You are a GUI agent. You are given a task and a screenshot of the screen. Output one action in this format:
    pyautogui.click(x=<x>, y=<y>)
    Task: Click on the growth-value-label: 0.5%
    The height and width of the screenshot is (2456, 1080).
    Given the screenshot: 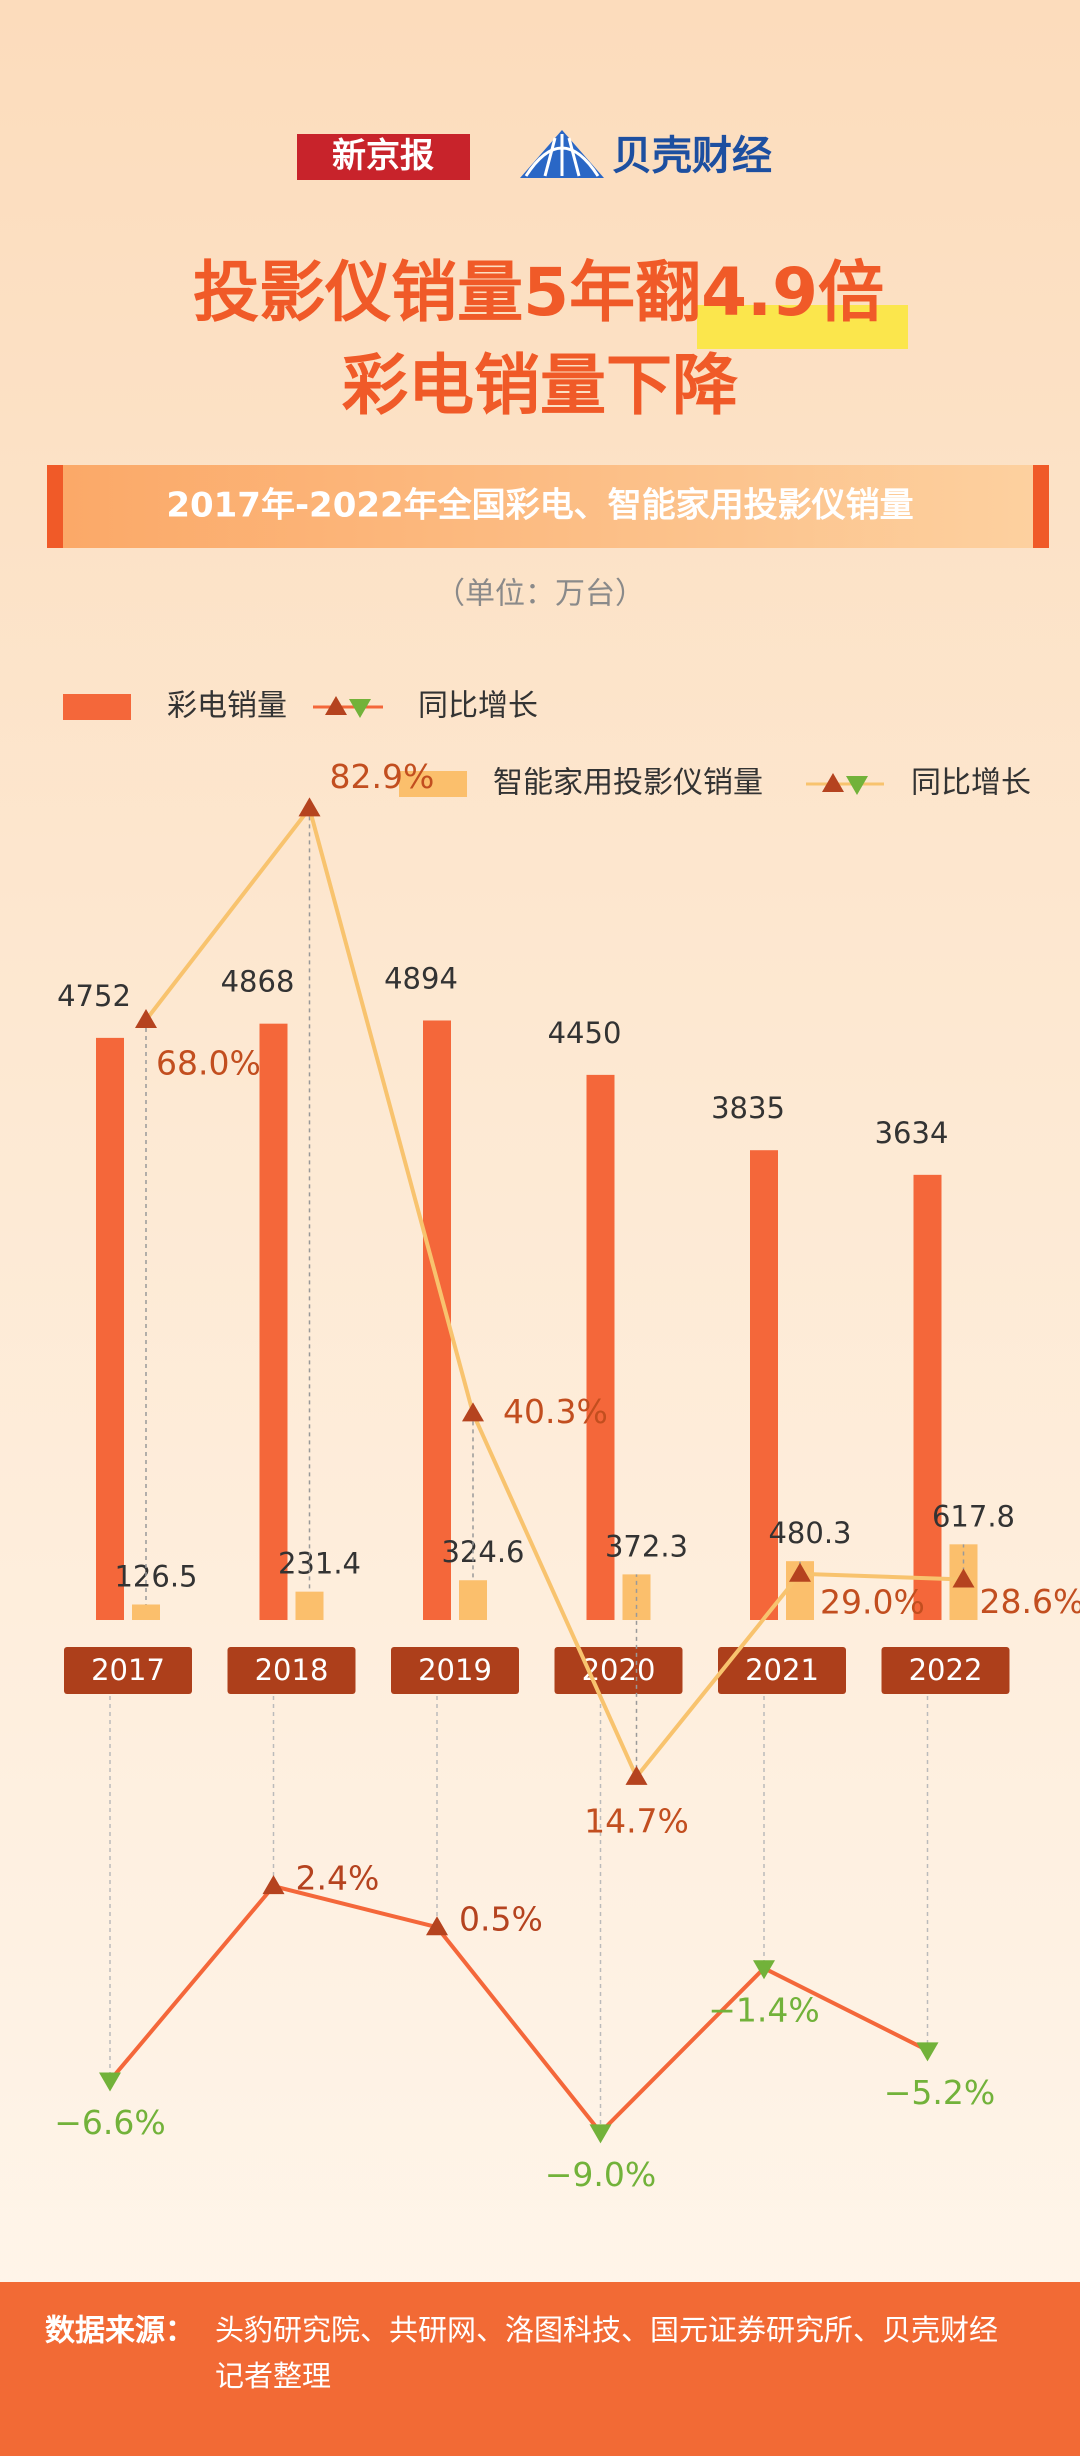 What is the action you would take?
    pyautogui.click(x=501, y=1919)
    